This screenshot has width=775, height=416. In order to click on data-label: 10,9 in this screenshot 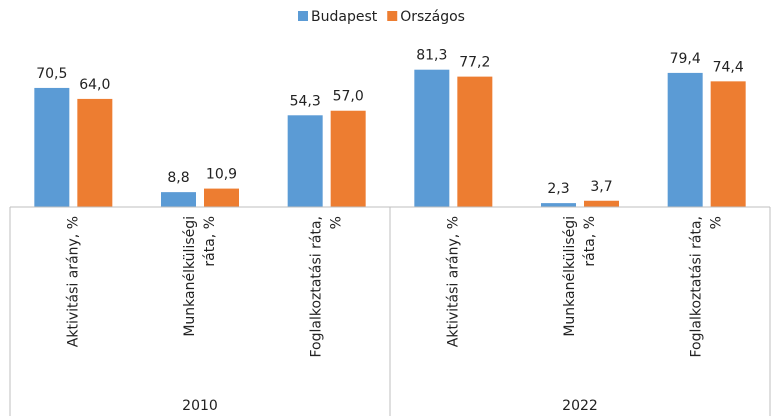, I will do `click(221, 175)`.